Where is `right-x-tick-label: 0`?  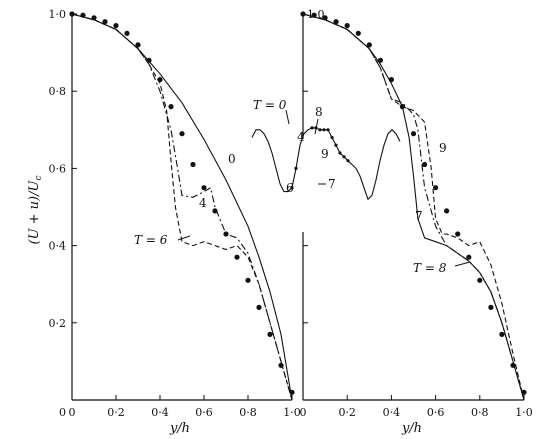
right-x-tick-label: 0 is located at coordinates (303, 412).